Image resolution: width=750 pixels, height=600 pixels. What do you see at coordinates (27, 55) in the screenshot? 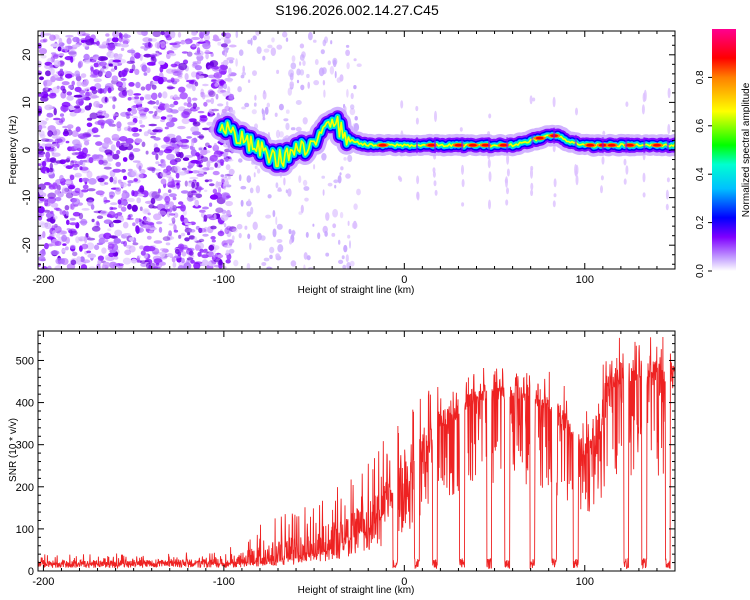
I see `y-tick-label: 20` at bounding box center [27, 55].